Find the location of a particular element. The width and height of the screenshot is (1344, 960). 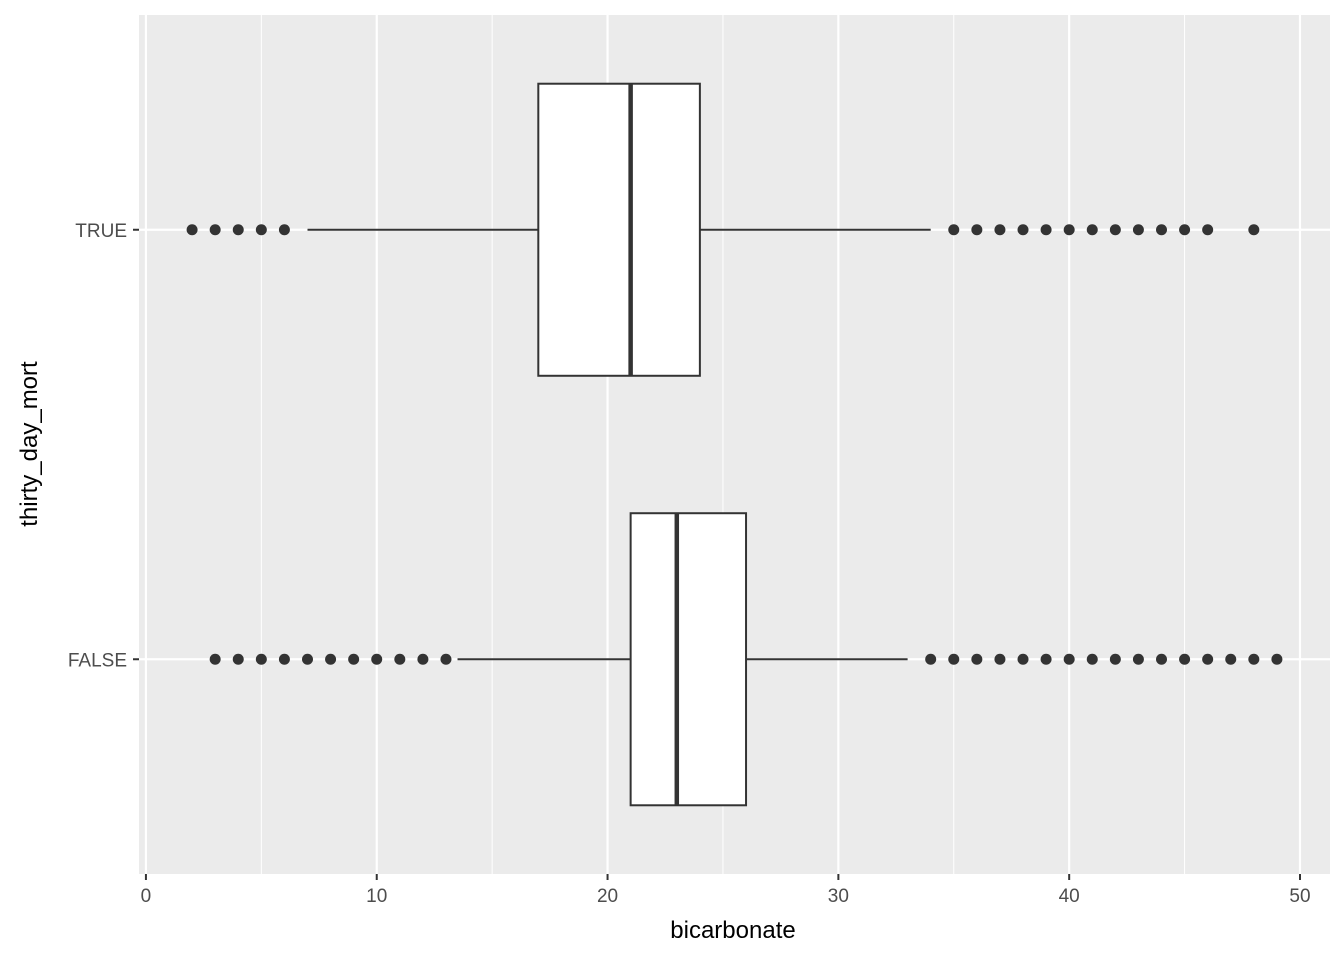

y-tick-label: TRUE is located at coordinates (101, 231).